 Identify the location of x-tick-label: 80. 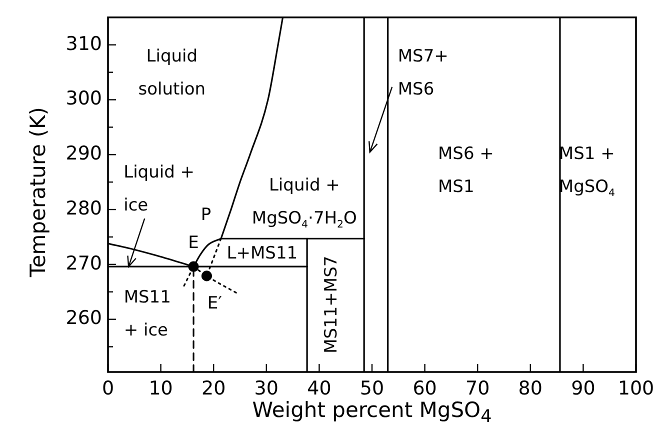
(530, 388).